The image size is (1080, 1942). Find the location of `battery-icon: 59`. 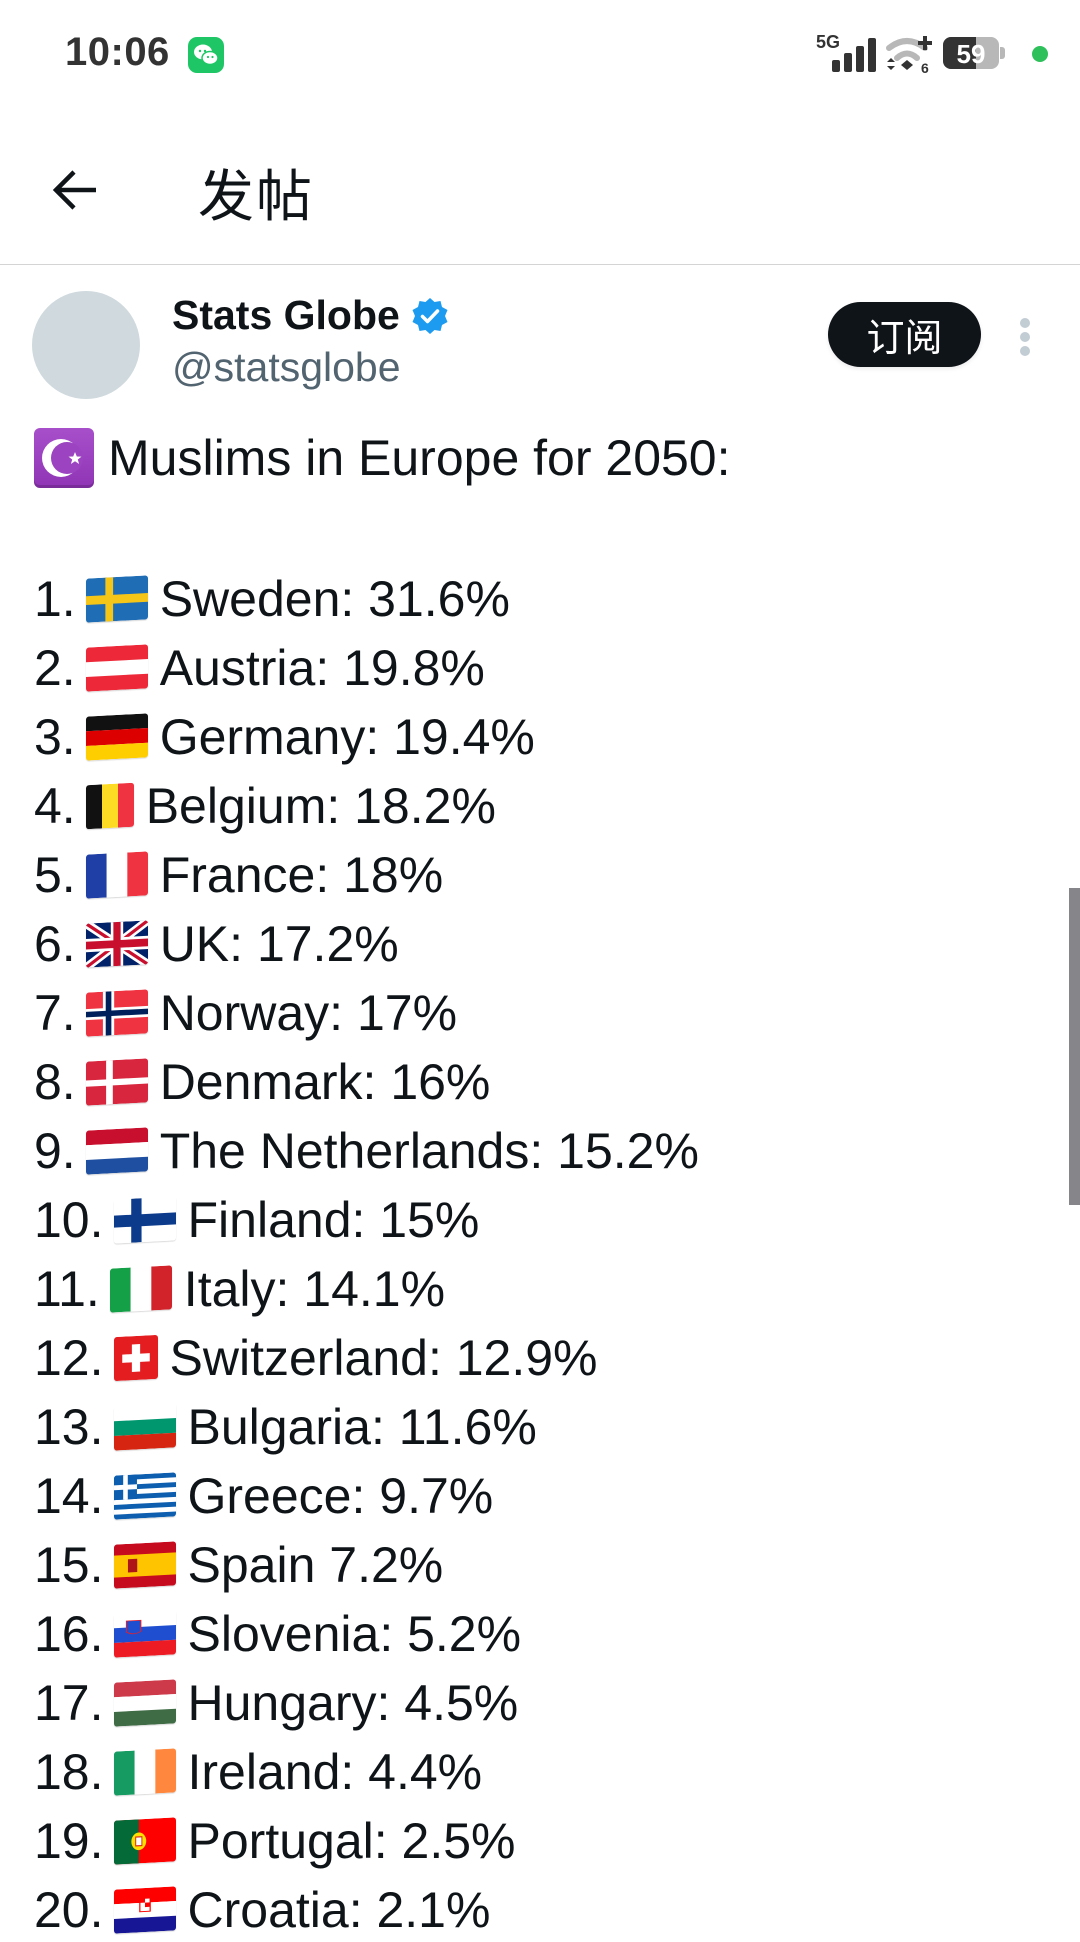

battery-icon: 59 is located at coordinates (971, 53).